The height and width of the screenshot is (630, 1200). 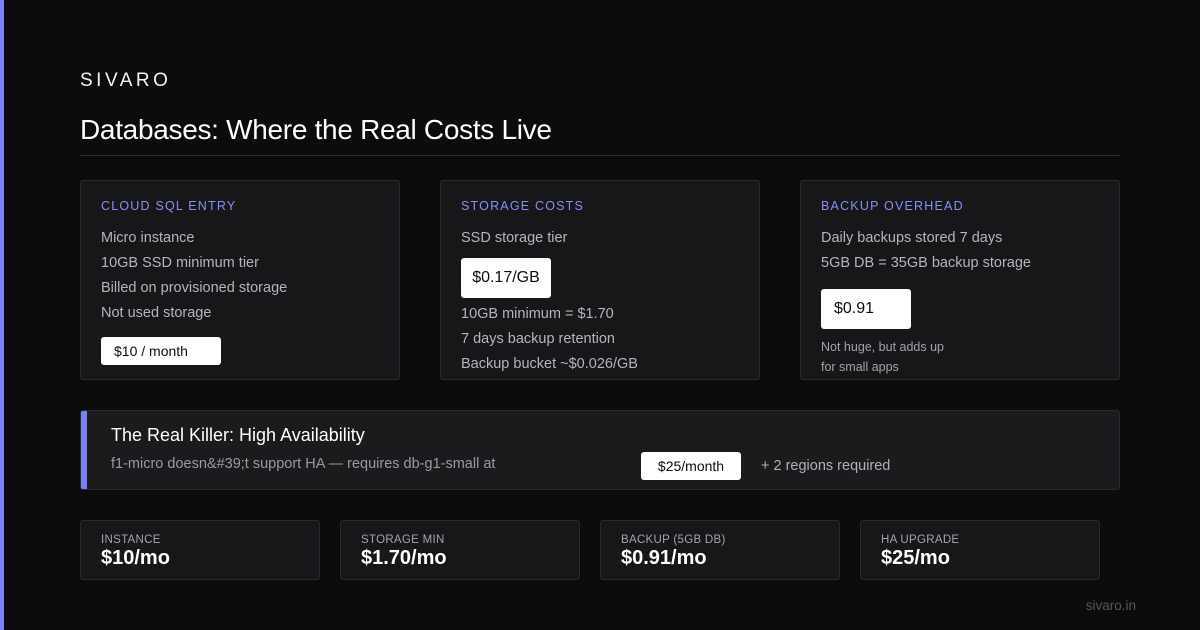 I want to click on card-line: Micro instance, so click(x=148, y=238).